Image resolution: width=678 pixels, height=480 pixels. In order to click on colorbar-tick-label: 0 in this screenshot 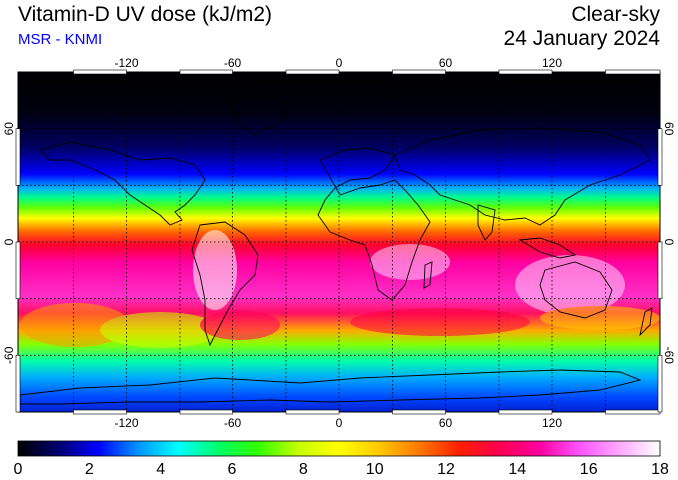, I will do `click(18, 469)`.